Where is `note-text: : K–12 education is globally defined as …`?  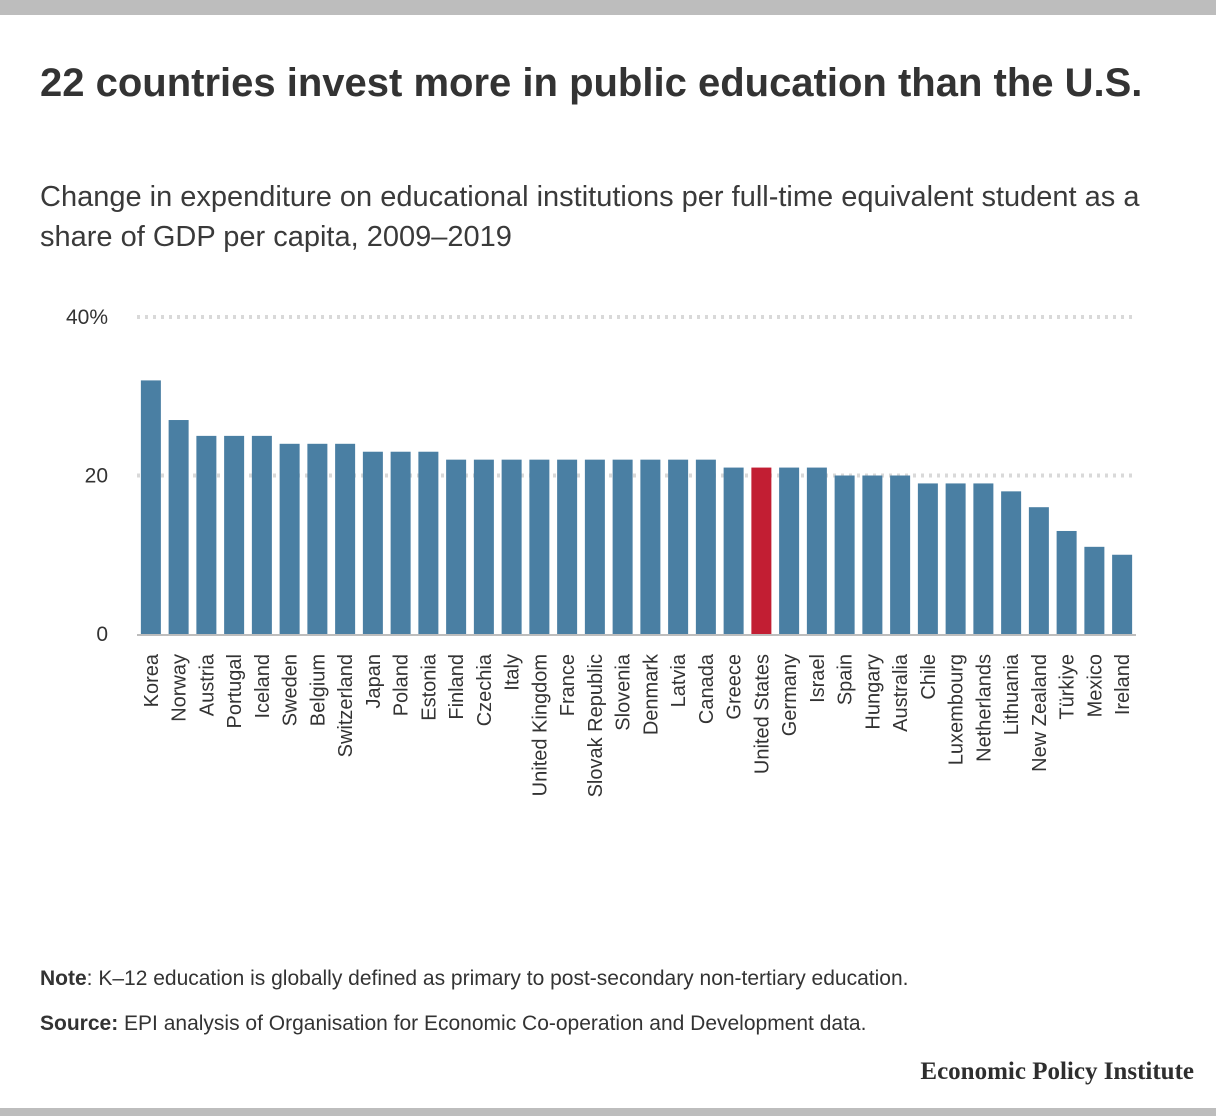 note-text: : K–12 education is globally defined as … is located at coordinates (497, 978).